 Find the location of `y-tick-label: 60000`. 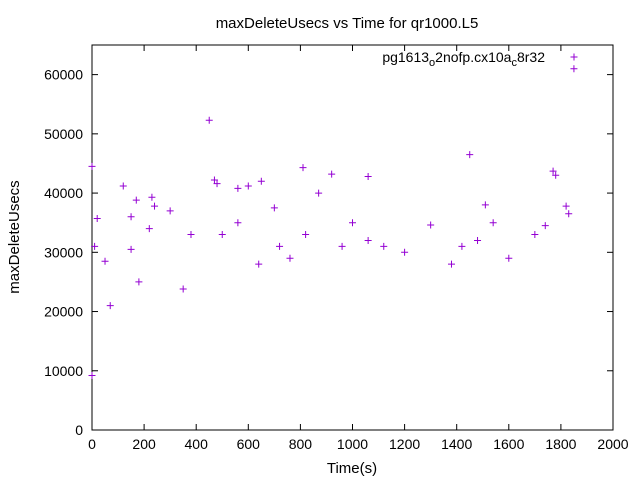

y-tick-label: 60000 is located at coordinates (63, 75).